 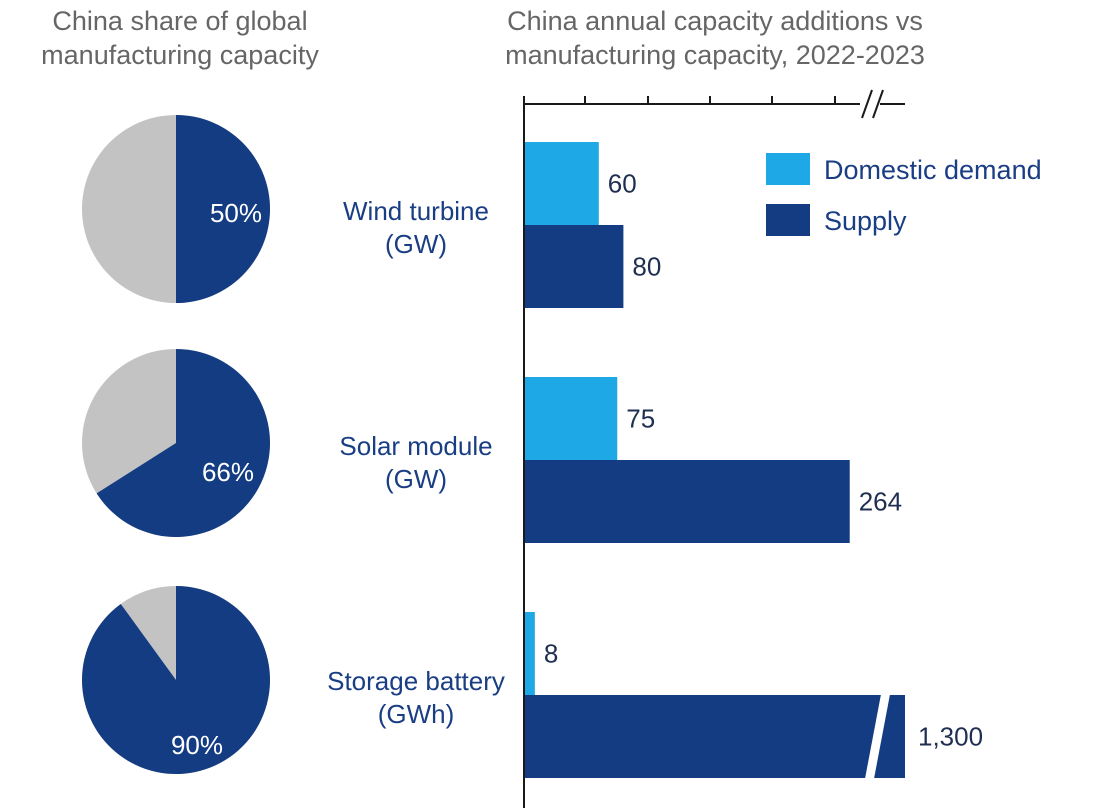 I want to click on pie-percent-label: 66%, so click(x=228, y=472).